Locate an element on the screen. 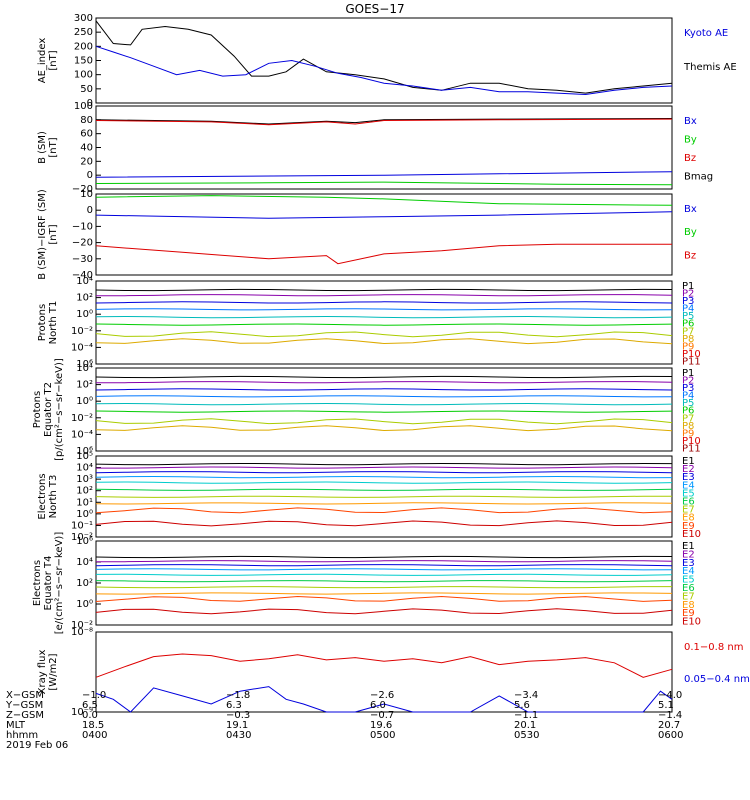  legend-e3: E2 is located at coordinates (688, 469).